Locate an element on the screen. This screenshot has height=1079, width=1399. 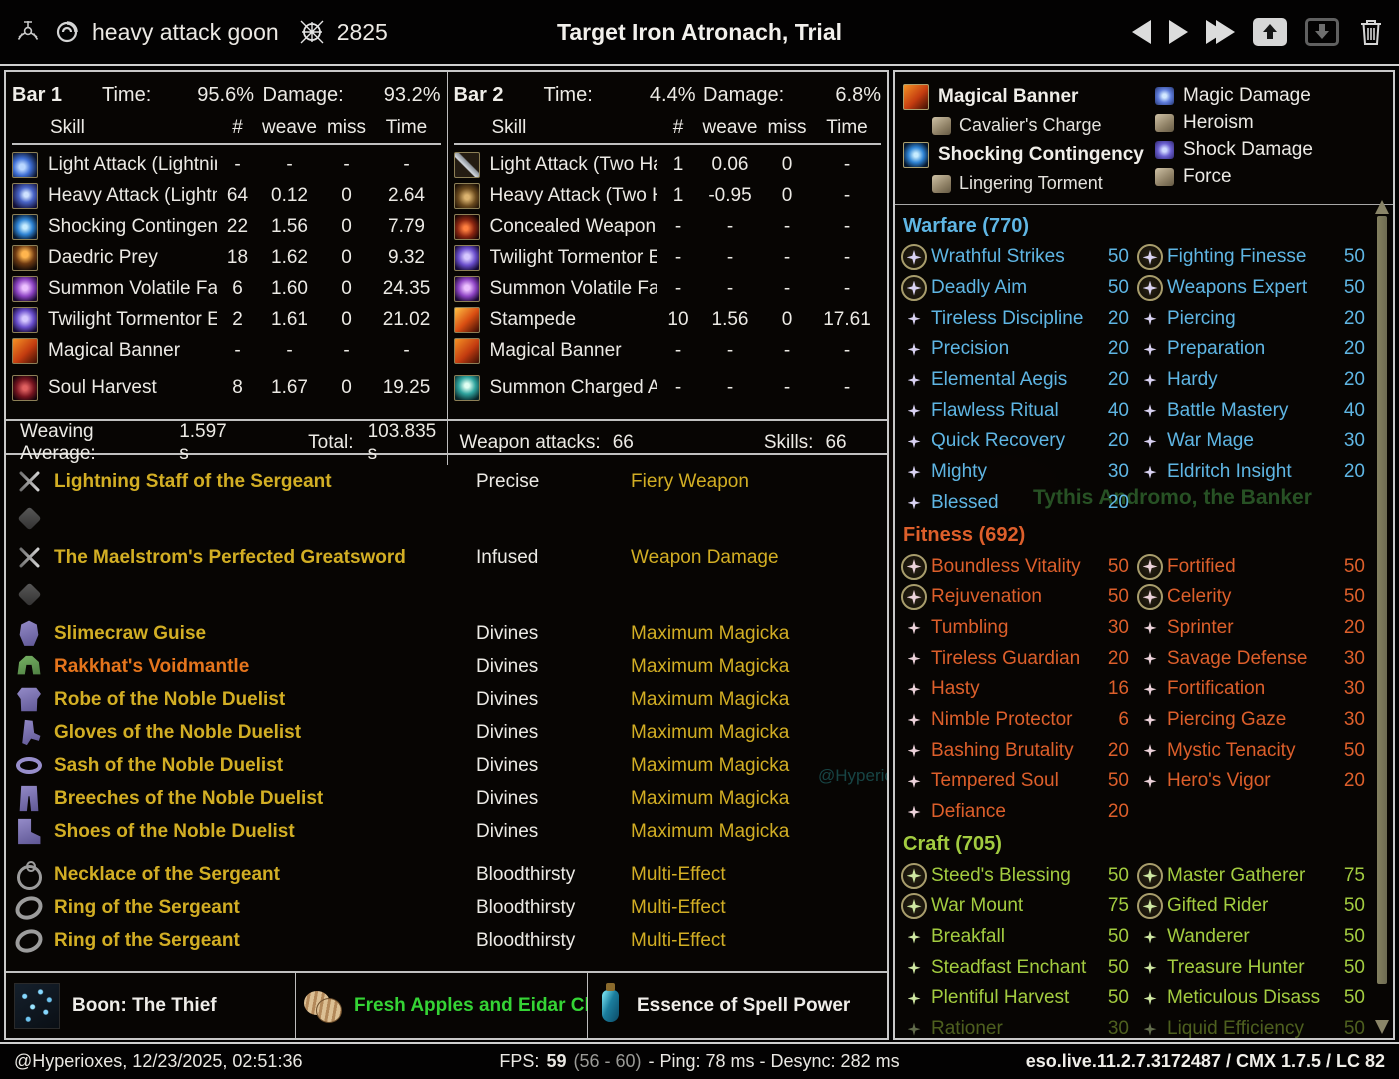
boon-cell: Boon: The Thief is located at coordinates (150, 1005).